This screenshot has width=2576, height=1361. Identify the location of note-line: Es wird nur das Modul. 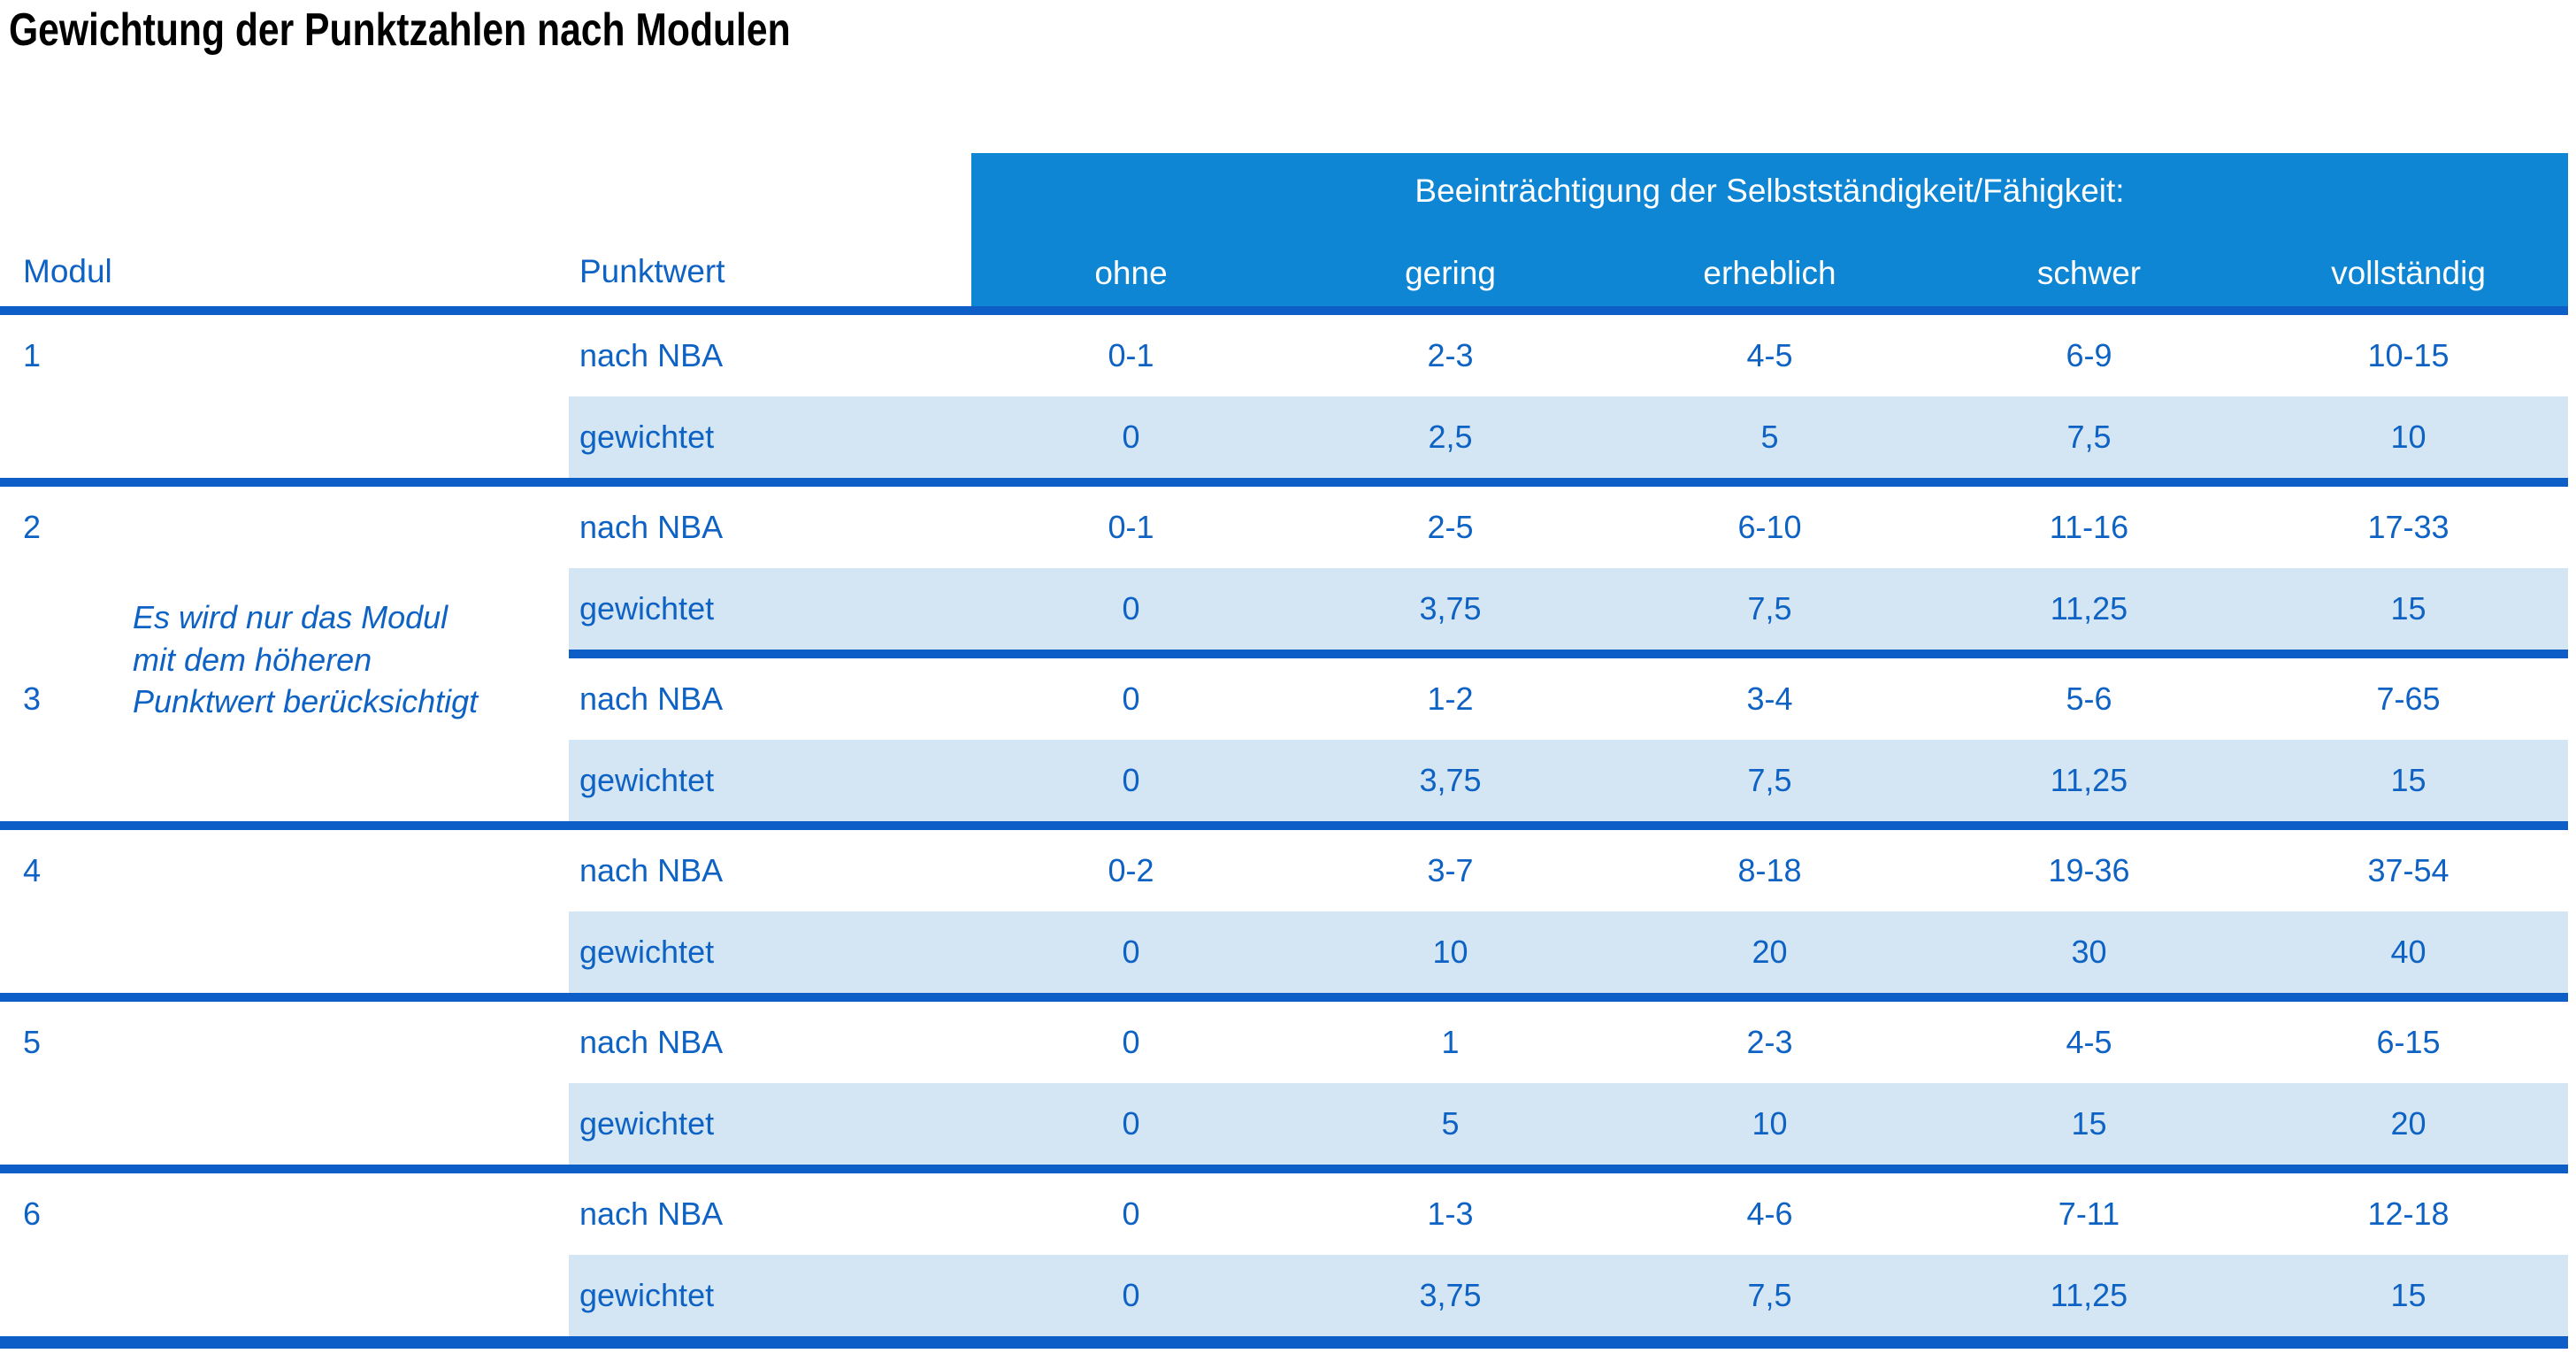
(290, 617).